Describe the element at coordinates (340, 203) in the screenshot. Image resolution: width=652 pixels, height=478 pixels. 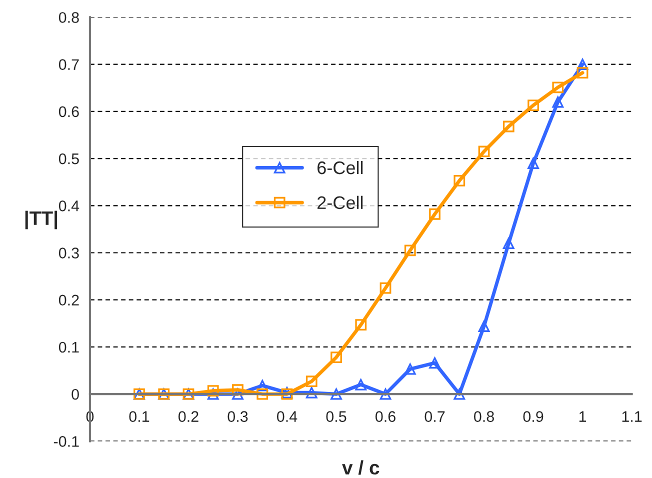
I see `legend-label: 2-Cell` at that location.